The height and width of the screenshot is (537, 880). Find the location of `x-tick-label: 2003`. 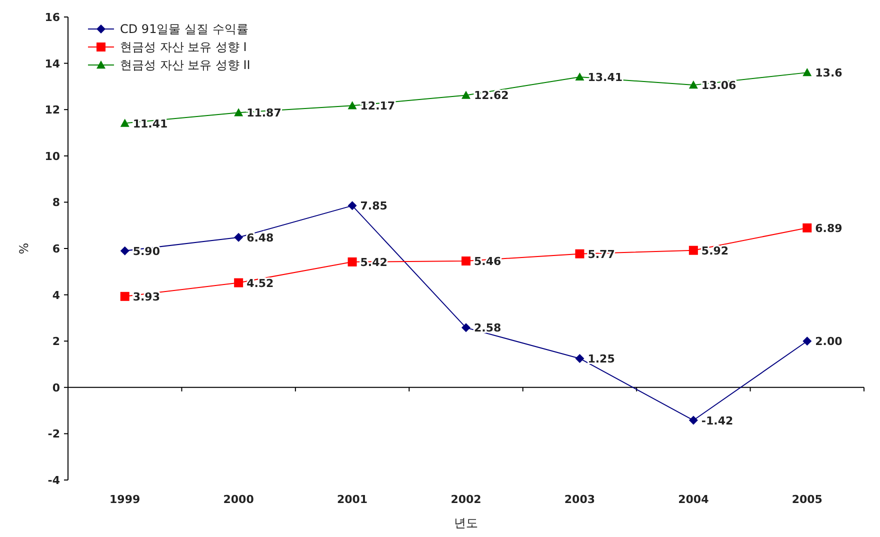

x-tick-label: 2003 is located at coordinates (580, 499).